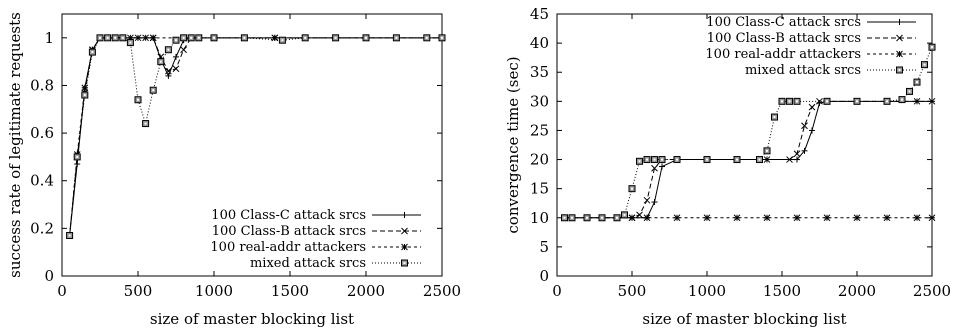 The height and width of the screenshot is (328, 960). What do you see at coordinates (62, 291) in the screenshot?
I see `x-tick-label: 0` at bounding box center [62, 291].